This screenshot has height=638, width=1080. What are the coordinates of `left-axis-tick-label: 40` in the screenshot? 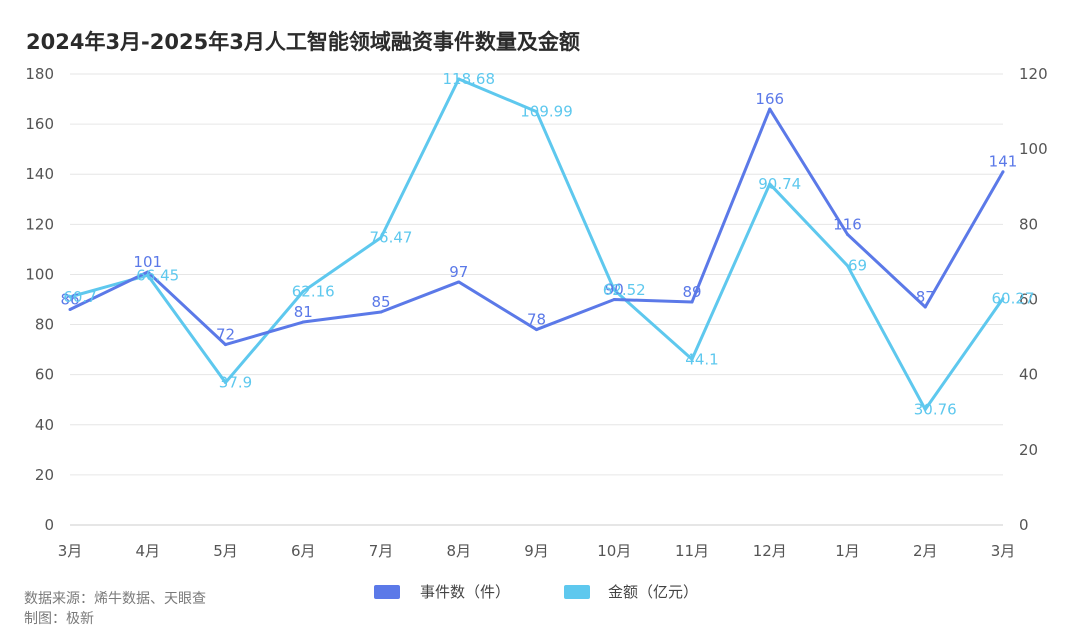 It's located at (44, 425).